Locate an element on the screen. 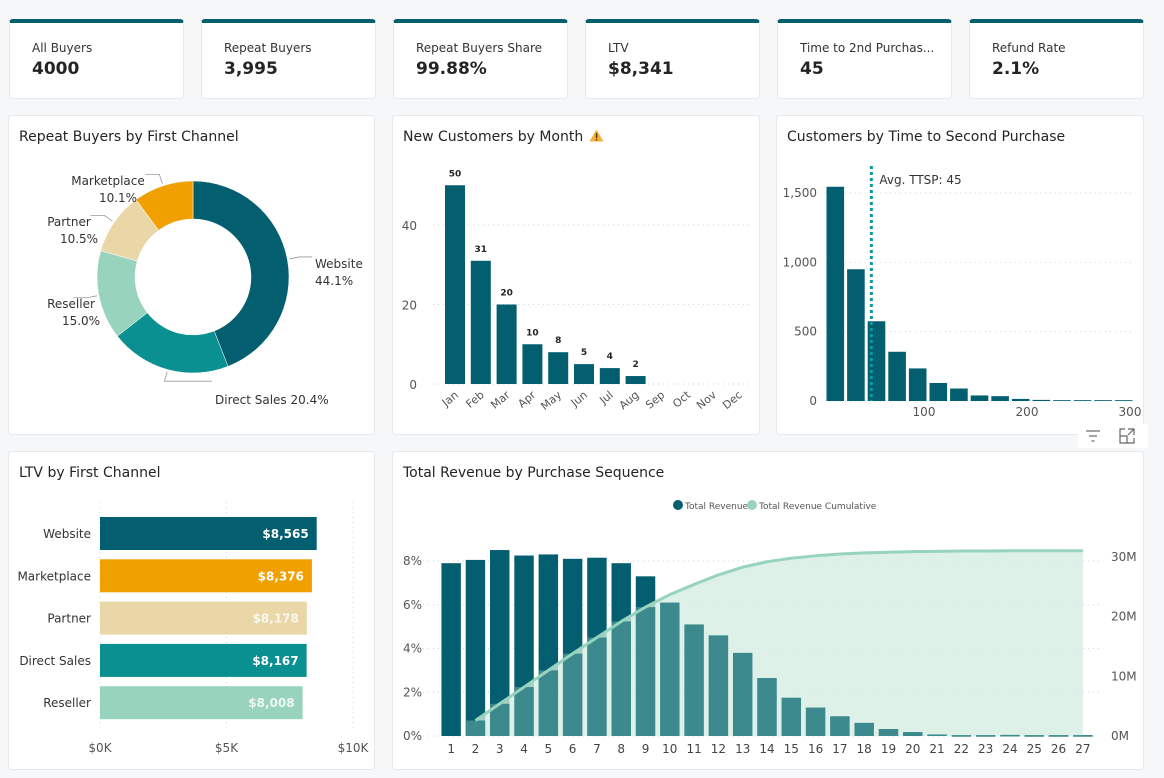 This screenshot has width=1164, height=778. kpi-card: All Buyers 4000 is located at coordinates (96, 59).